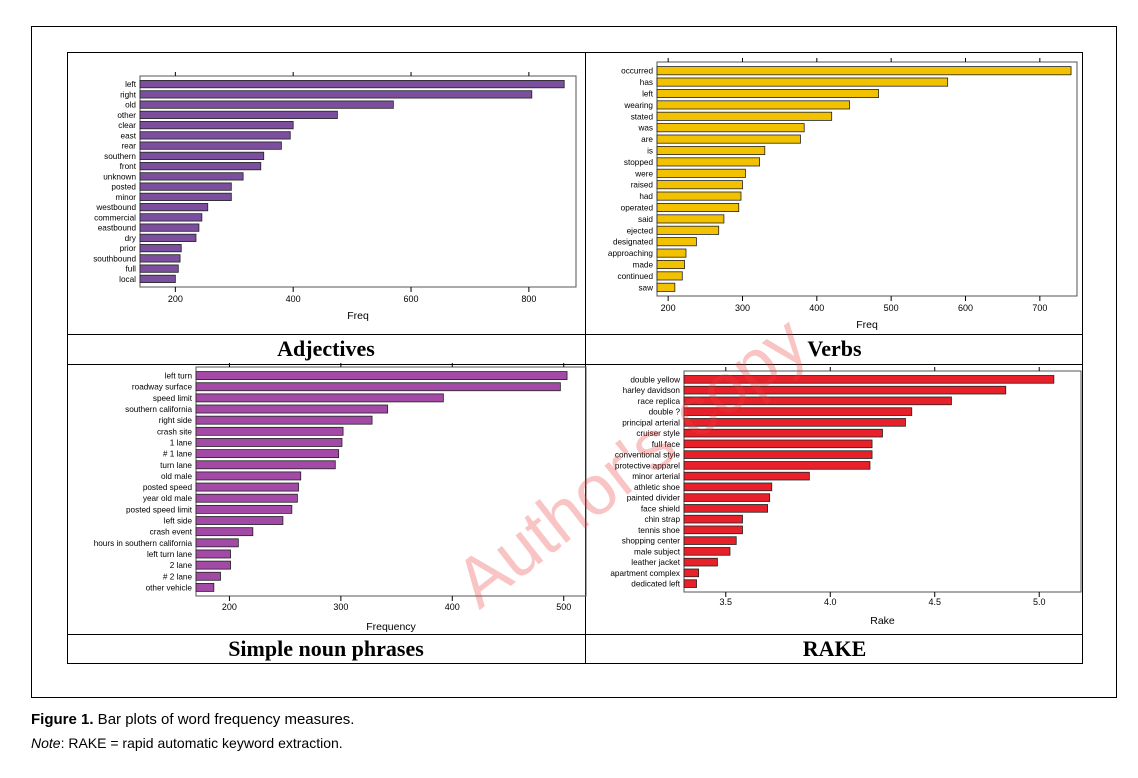 The height and width of the screenshot is (778, 1138). I want to click on verb-category-label: occurred, so click(637, 71).